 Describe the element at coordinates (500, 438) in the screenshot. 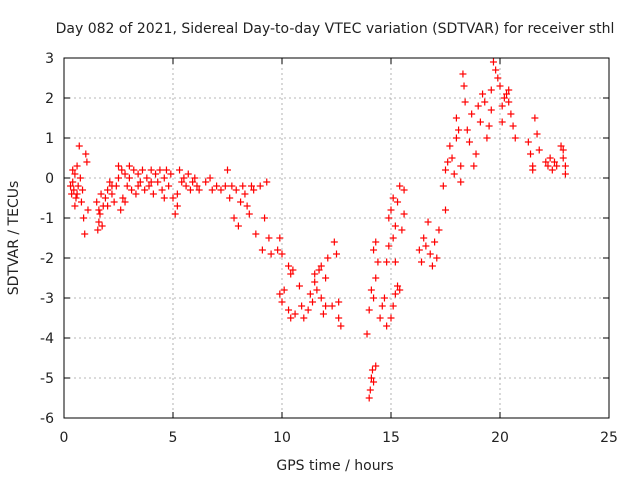

I see `x-tick-label: 20` at that location.